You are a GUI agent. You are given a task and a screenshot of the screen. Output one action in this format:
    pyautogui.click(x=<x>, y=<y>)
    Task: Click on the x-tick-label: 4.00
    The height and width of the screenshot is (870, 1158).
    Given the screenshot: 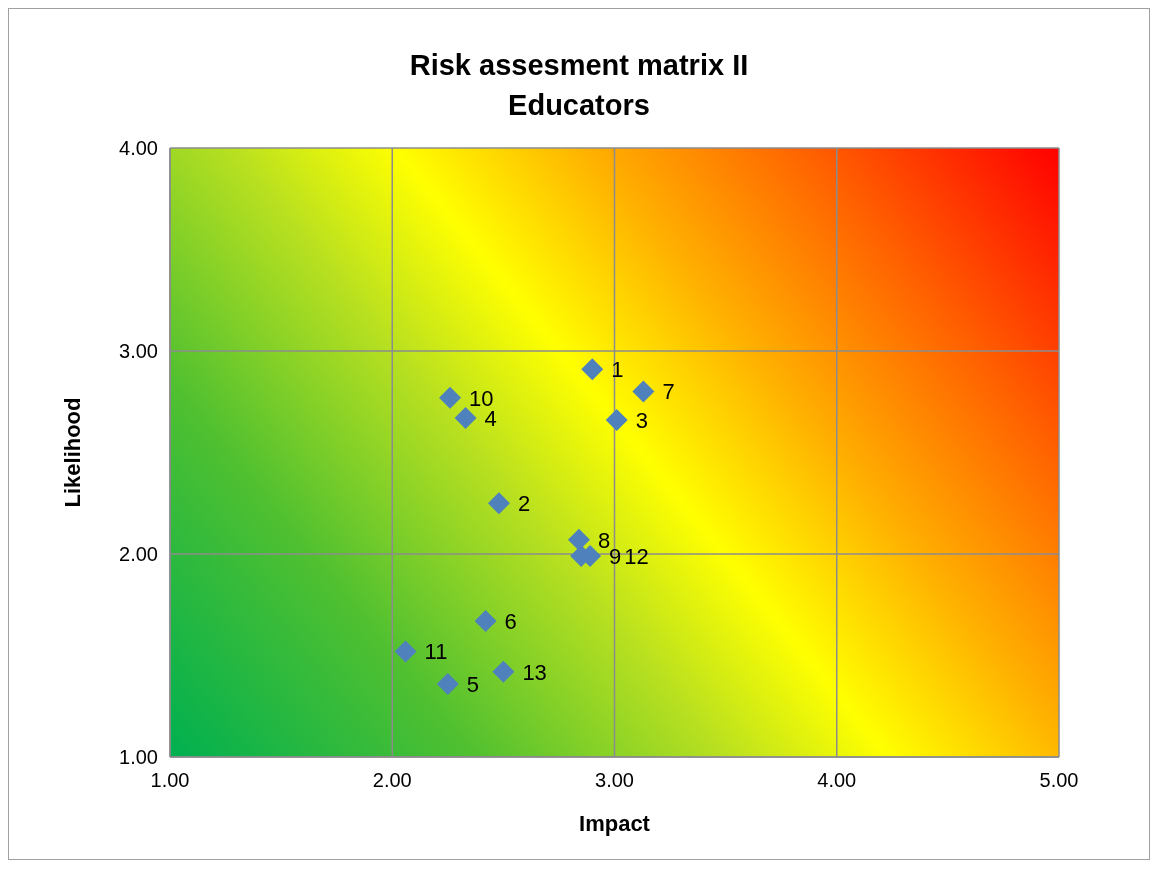 What is the action you would take?
    pyautogui.click(x=837, y=780)
    